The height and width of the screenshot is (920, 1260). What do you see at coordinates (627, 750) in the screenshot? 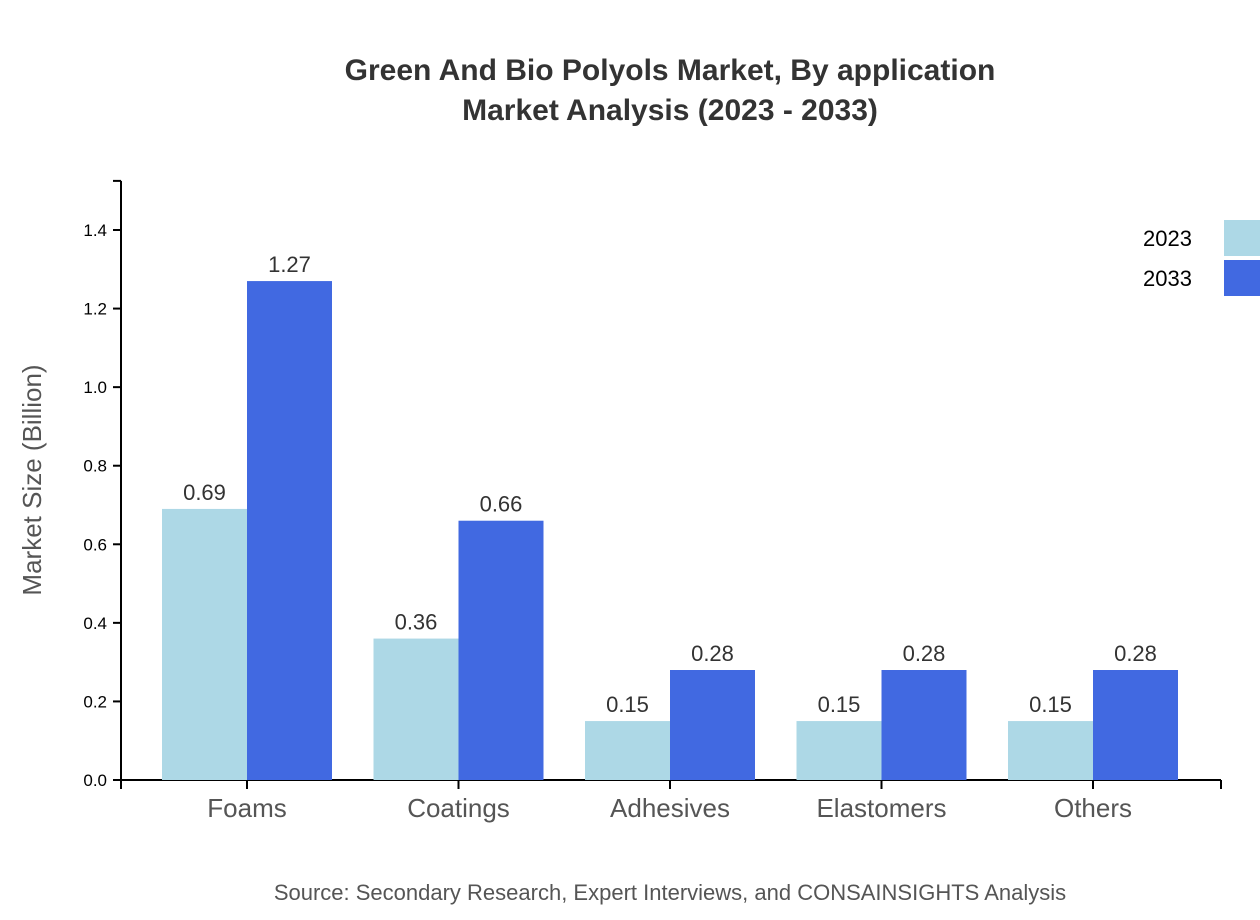
I see `bar-2023-adhesives` at bounding box center [627, 750].